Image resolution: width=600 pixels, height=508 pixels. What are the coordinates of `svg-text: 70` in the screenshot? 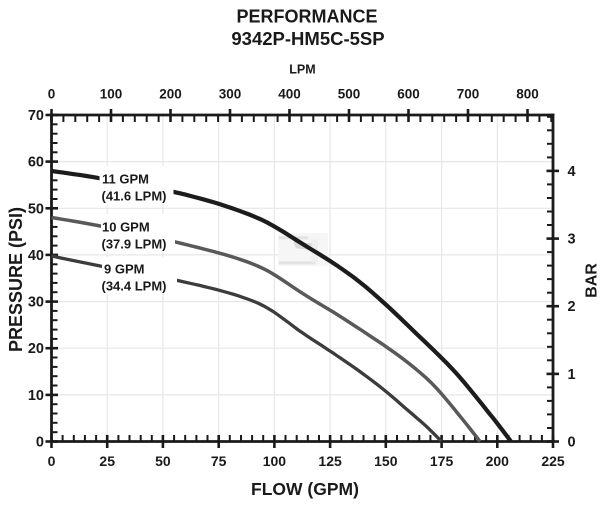 It's located at (36, 116).